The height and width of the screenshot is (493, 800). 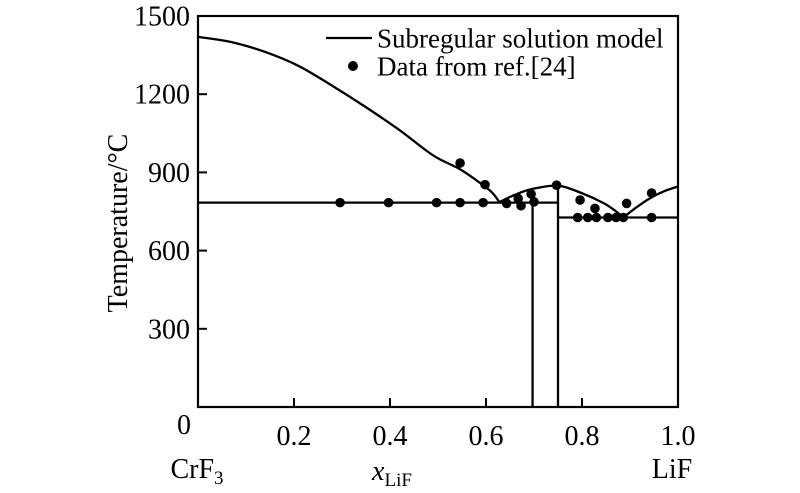 I want to click on model-curve-liquidus-CrF3, so click(x=349, y=119).